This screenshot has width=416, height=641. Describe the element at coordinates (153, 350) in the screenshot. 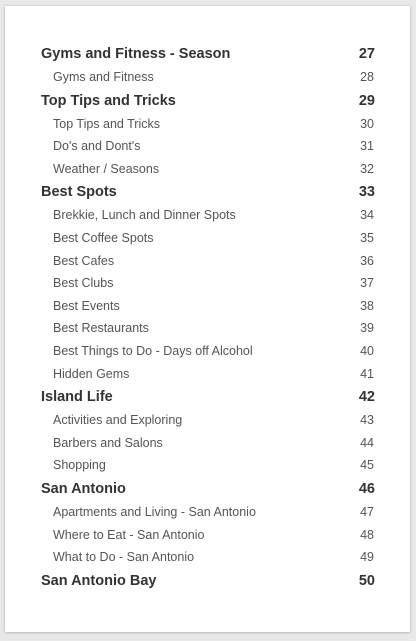

I see `toc-entry-title: Best Things to Do - Days off Alcohol` at that location.